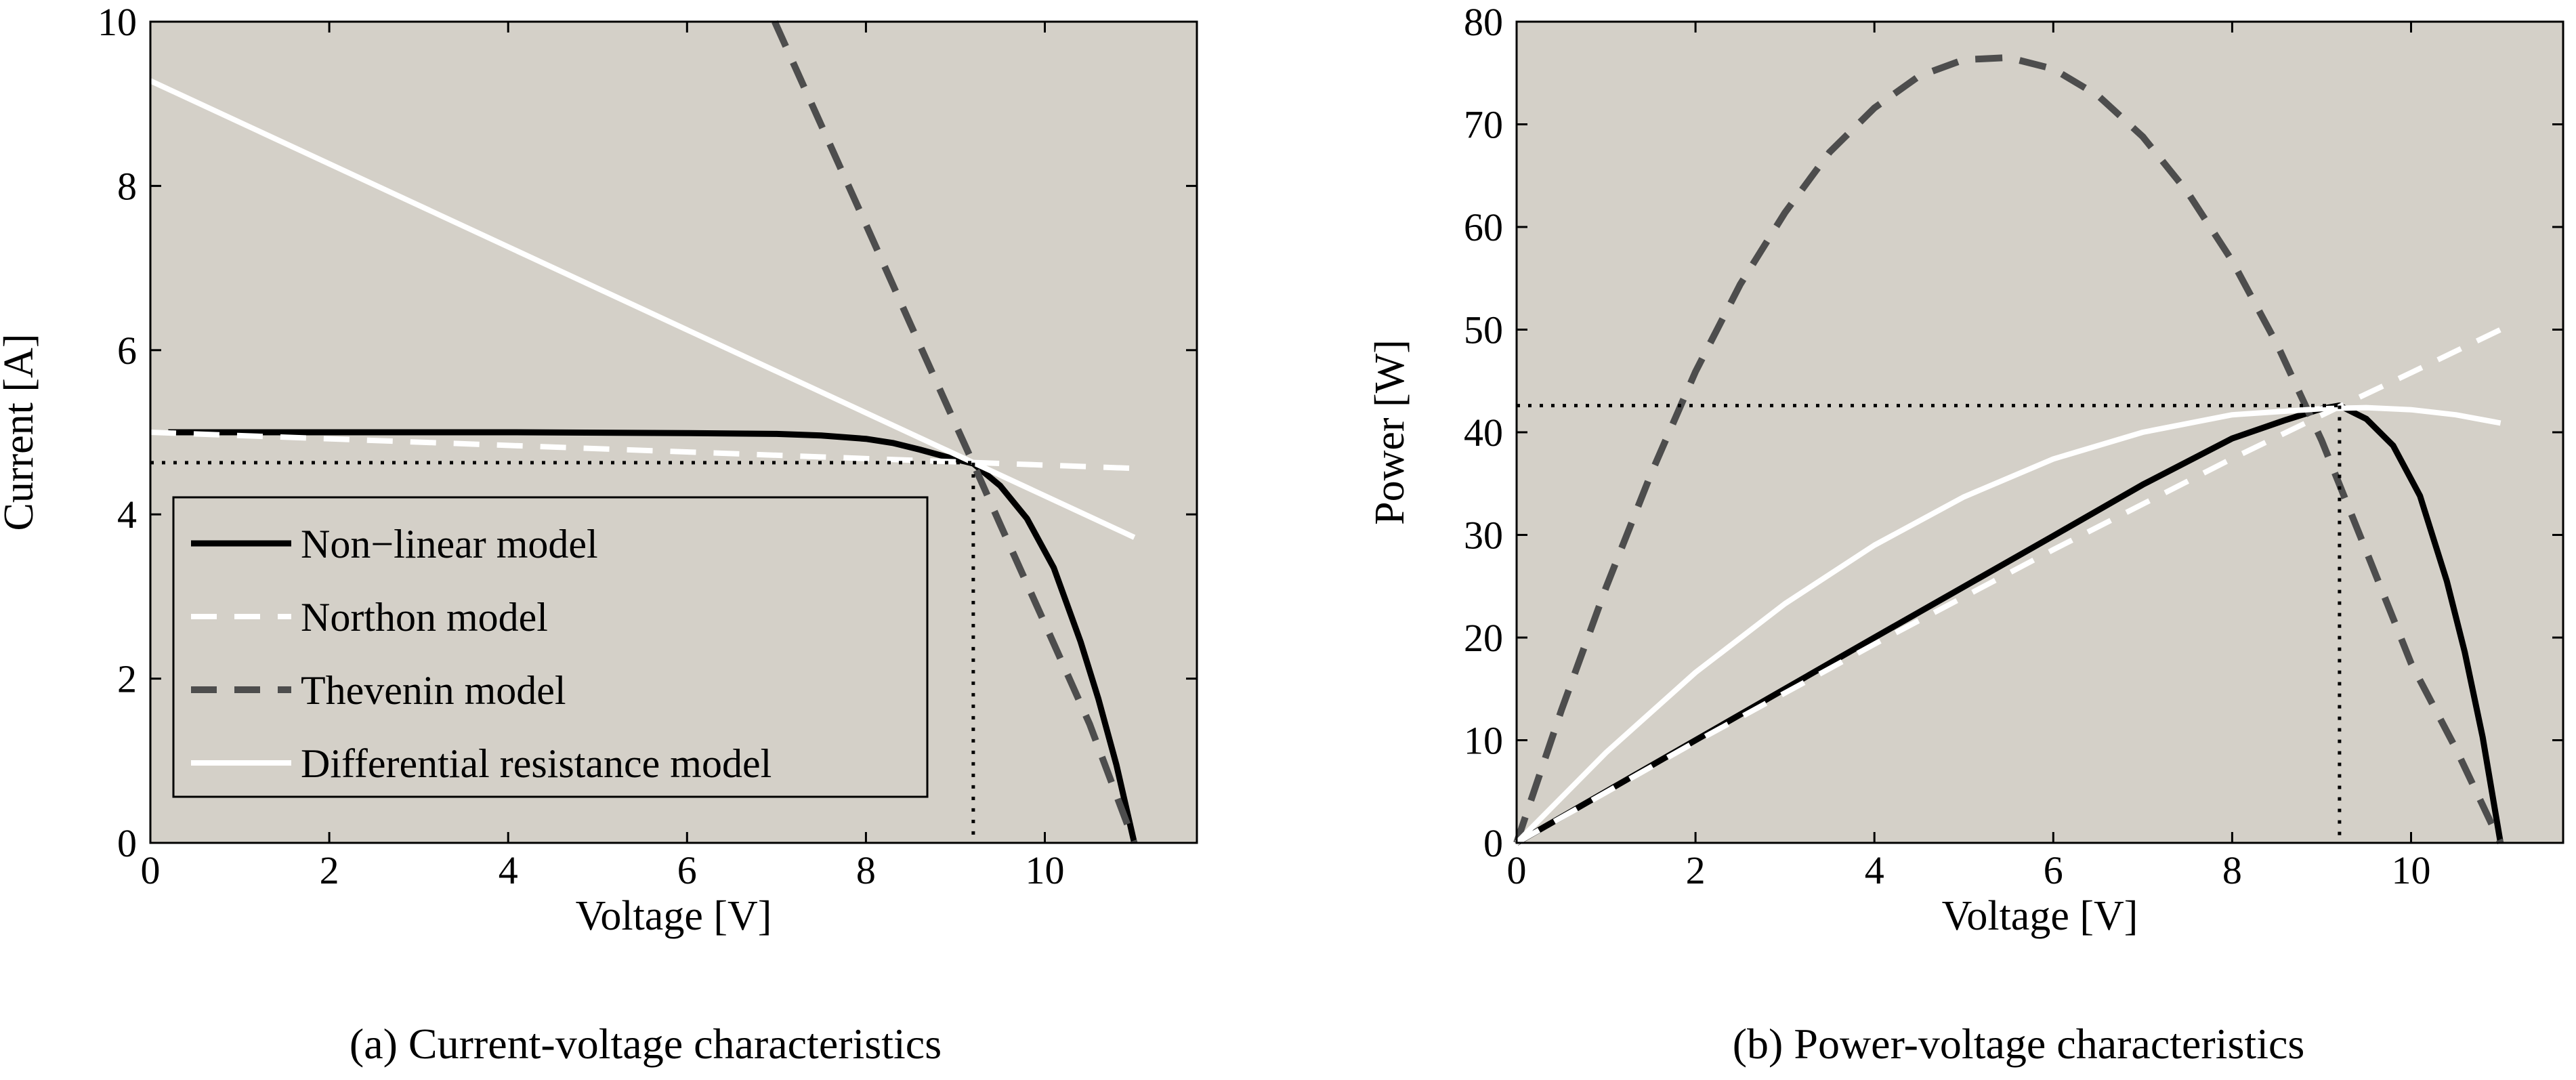 This screenshot has width=2576, height=1080. What do you see at coordinates (127, 186) in the screenshot?
I see `y-tick-label: 8` at bounding box center [127, 186].